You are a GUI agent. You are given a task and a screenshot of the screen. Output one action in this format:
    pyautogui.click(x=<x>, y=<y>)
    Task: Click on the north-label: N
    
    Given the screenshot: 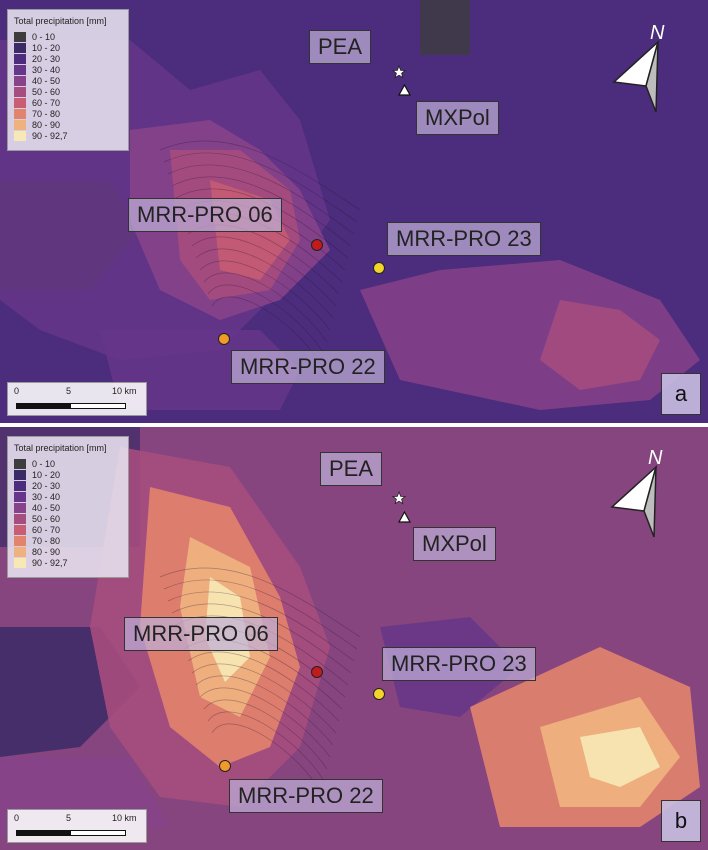 What is the action you would take?
    pyautogui.click(x=655, y=458)
    